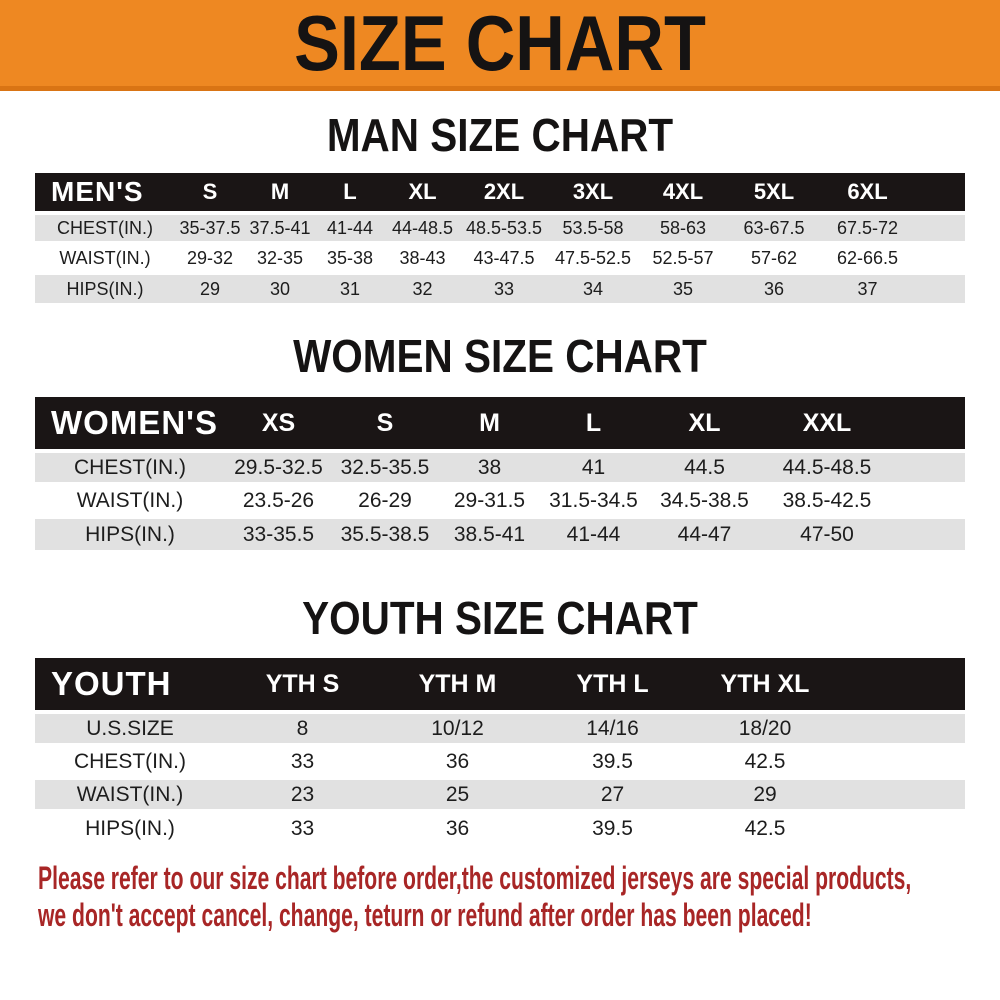 Image resolution: width=1000 pixels, height=1000 pixels. I want to click on value-cell: 48.5-53.5, so click(504, 227).